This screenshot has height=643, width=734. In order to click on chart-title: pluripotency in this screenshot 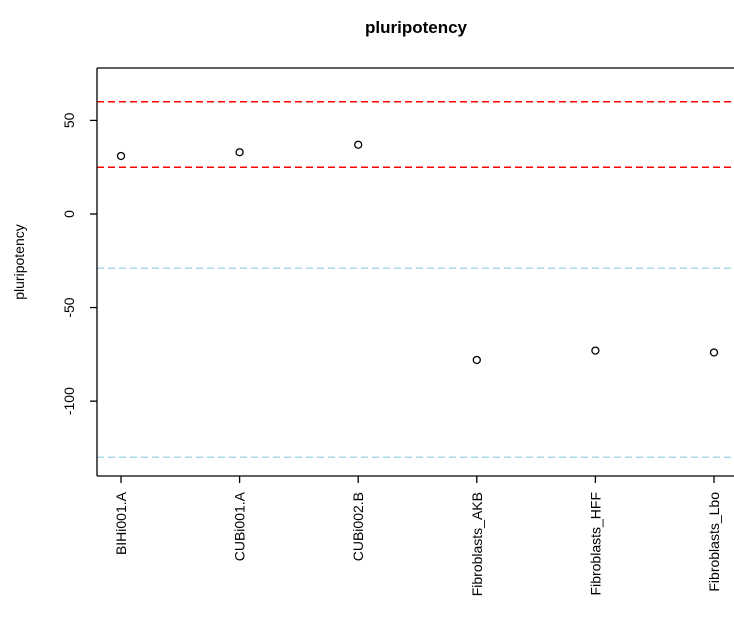, I will do `click(416, 27)`.